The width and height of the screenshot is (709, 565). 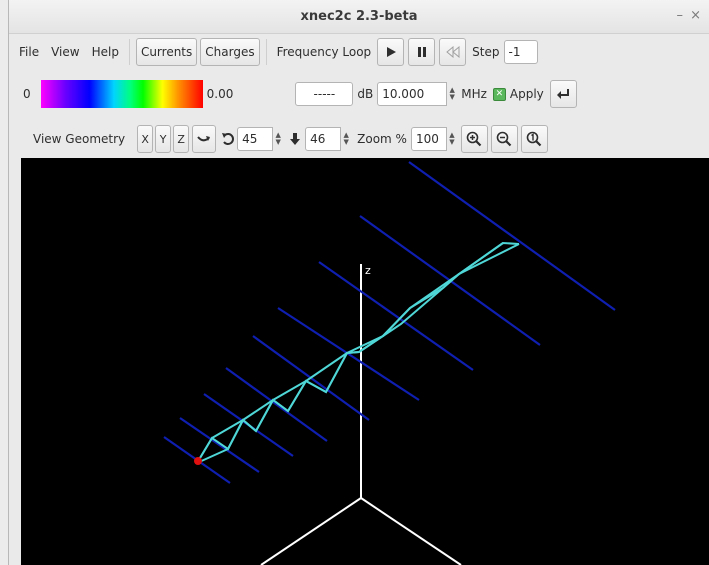 I want to click on rotate-icon, so click(x=228, y=139).